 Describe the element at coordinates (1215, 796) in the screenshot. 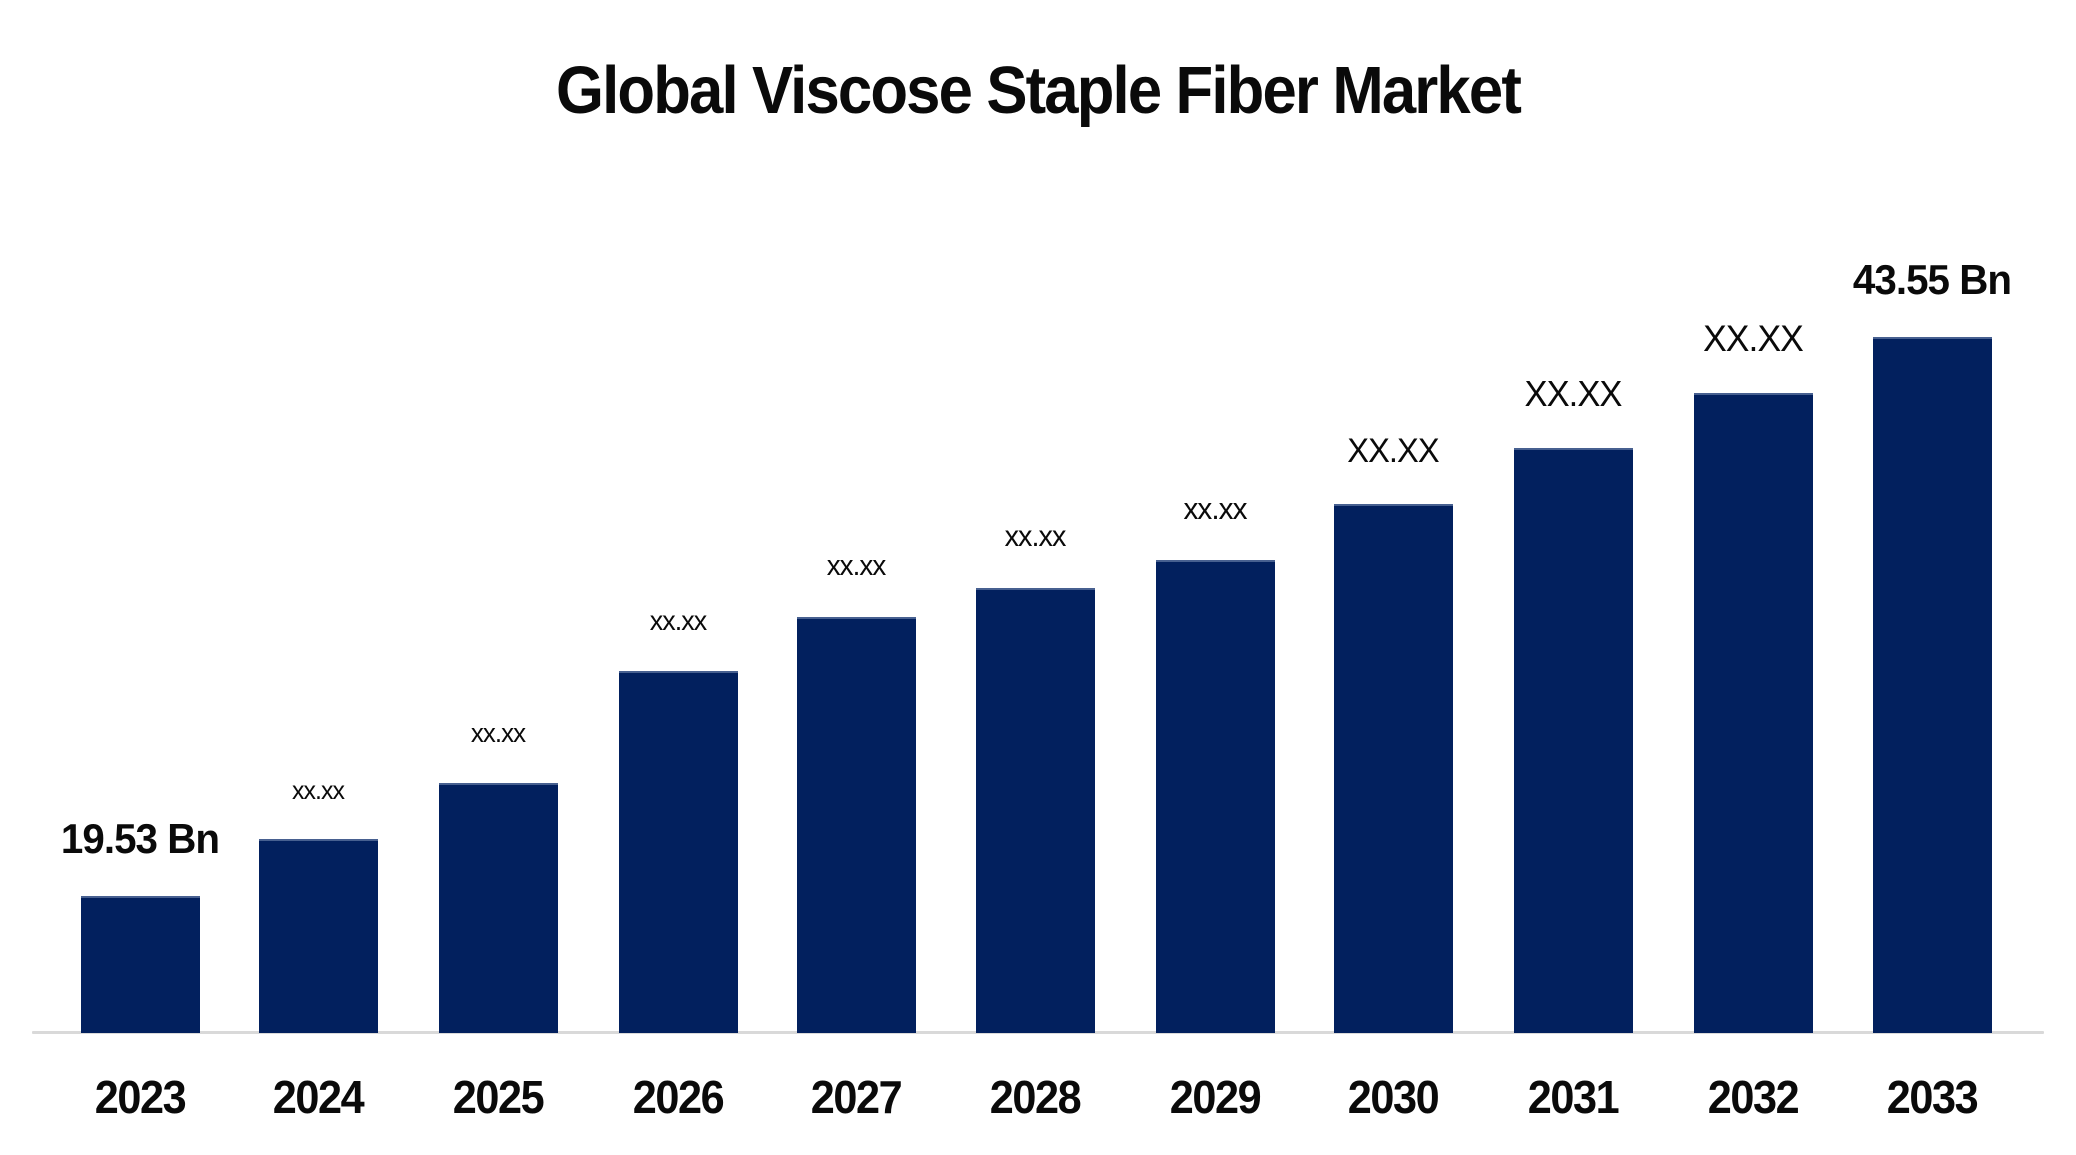

I see `bar-2029` at that location.